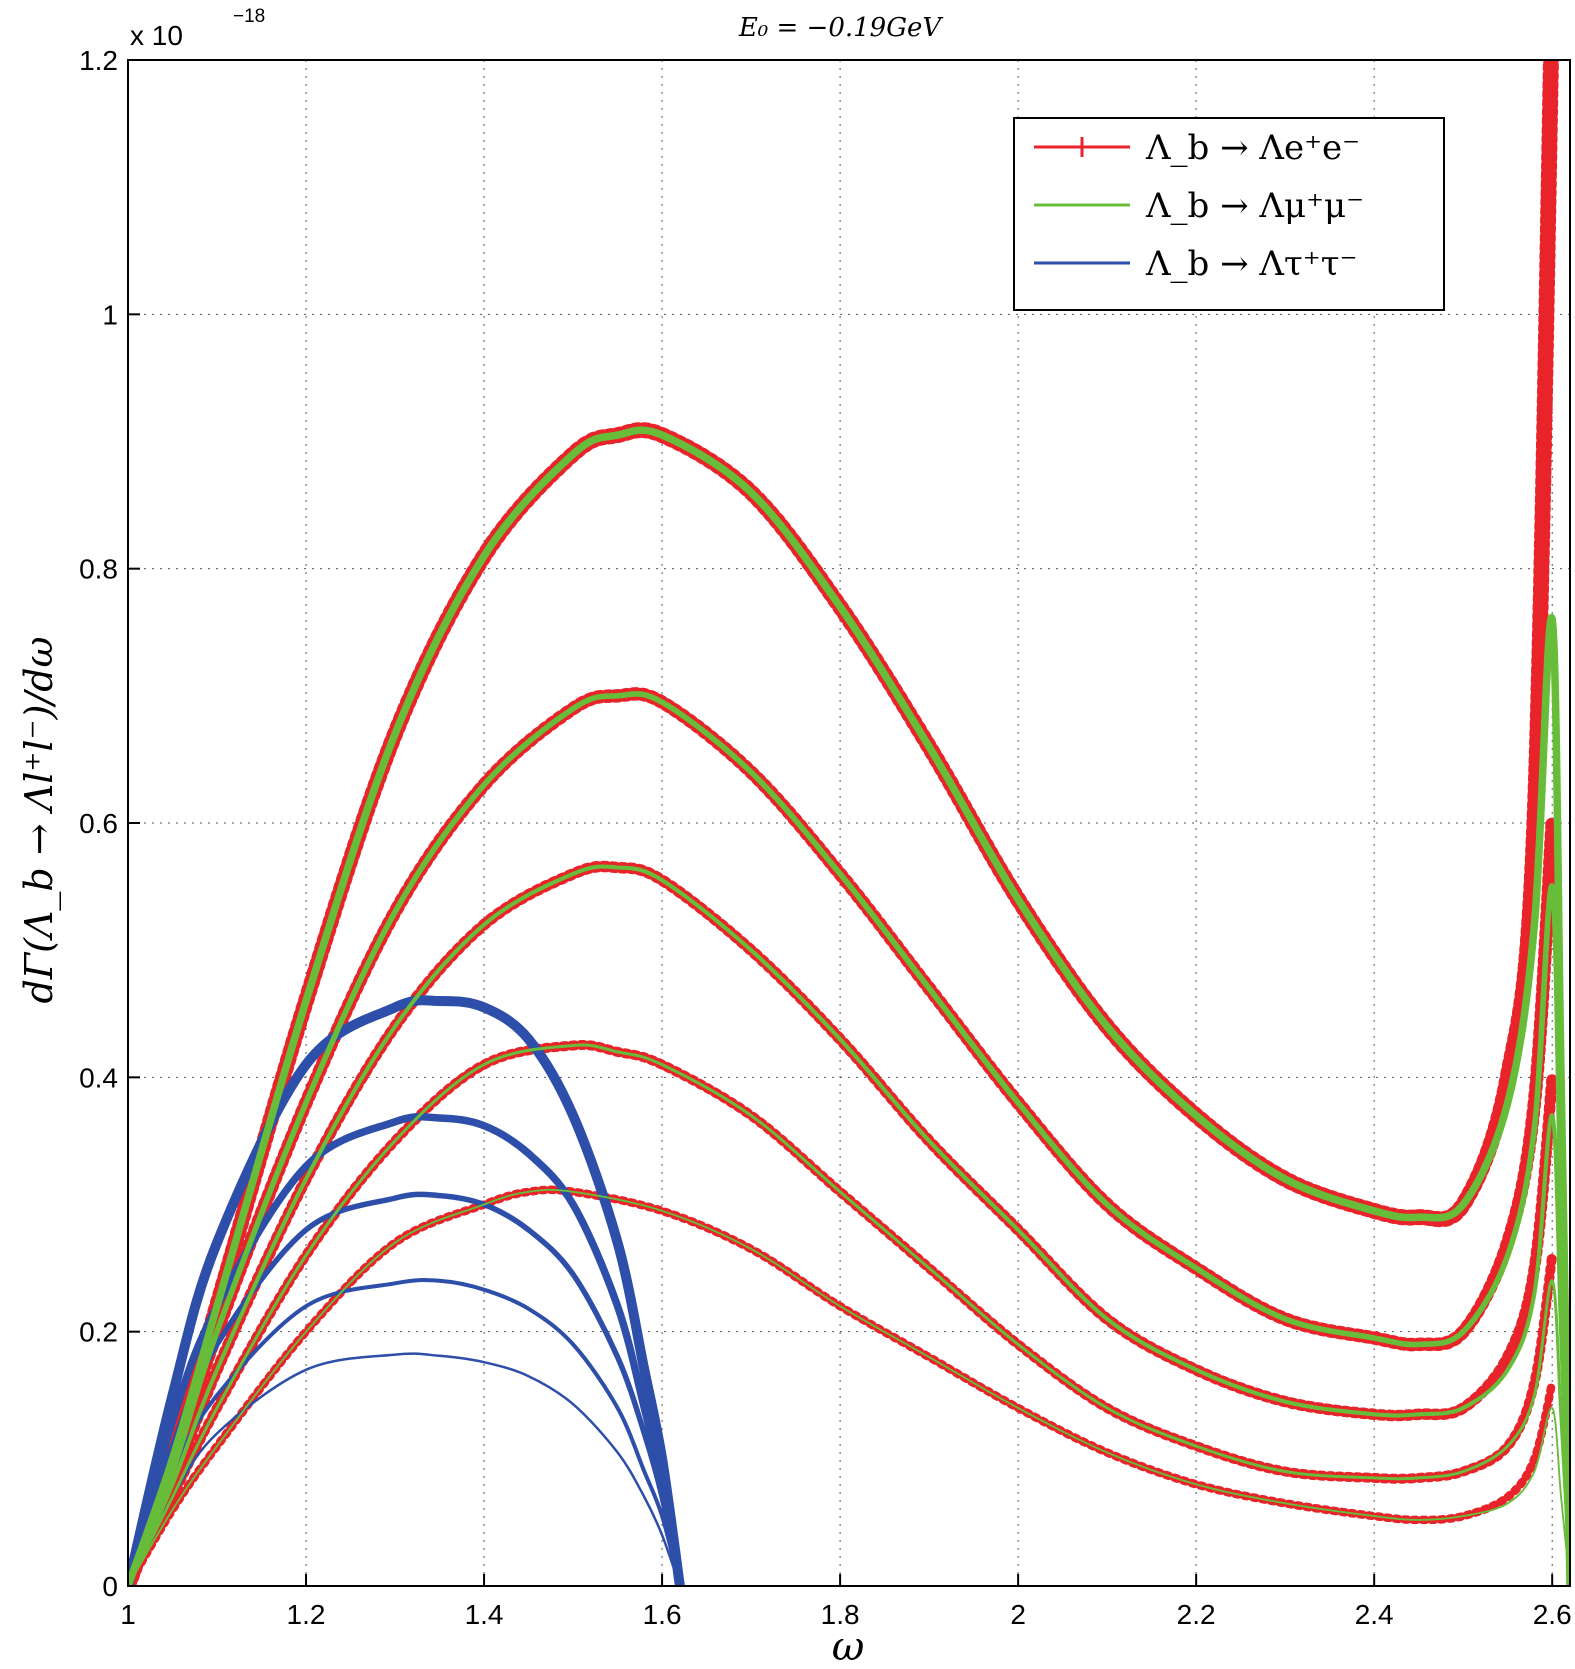  I want to click on x-axis-label: ω, so click(848, 1646).